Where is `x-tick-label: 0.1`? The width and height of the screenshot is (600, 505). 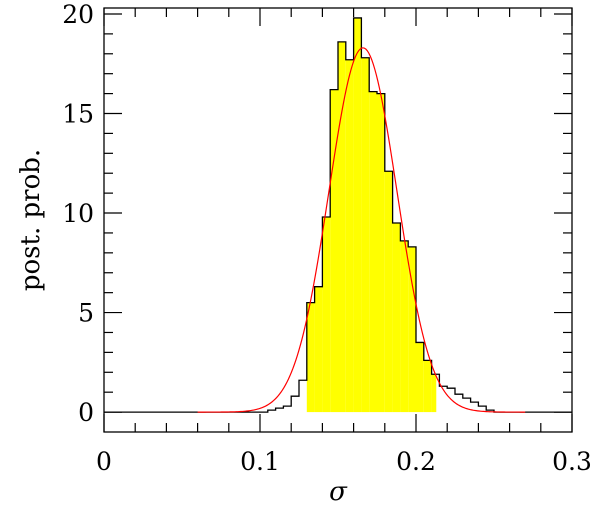
x-tick-label: 0.1 is located at coordinates (260, 461).